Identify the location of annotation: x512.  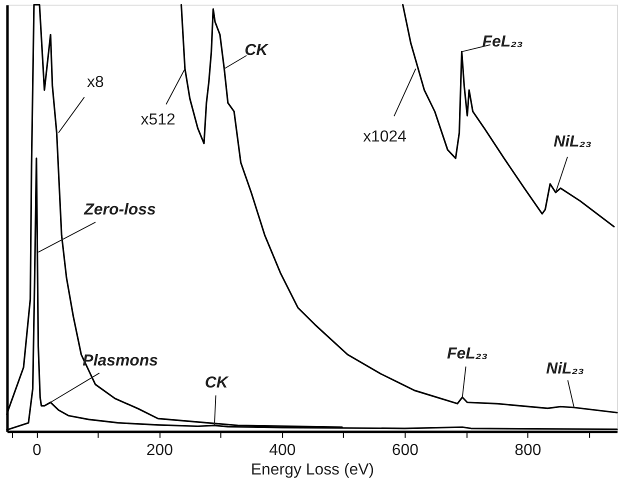
(158, 120).